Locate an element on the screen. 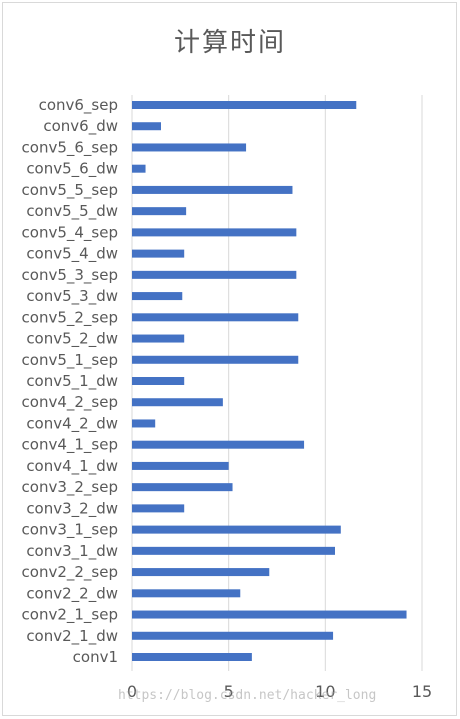 The width and height of the screenshot is (460, 719). category-label-conv4_1_dw: conv4_1_dw is located at coordinates (72, 466).